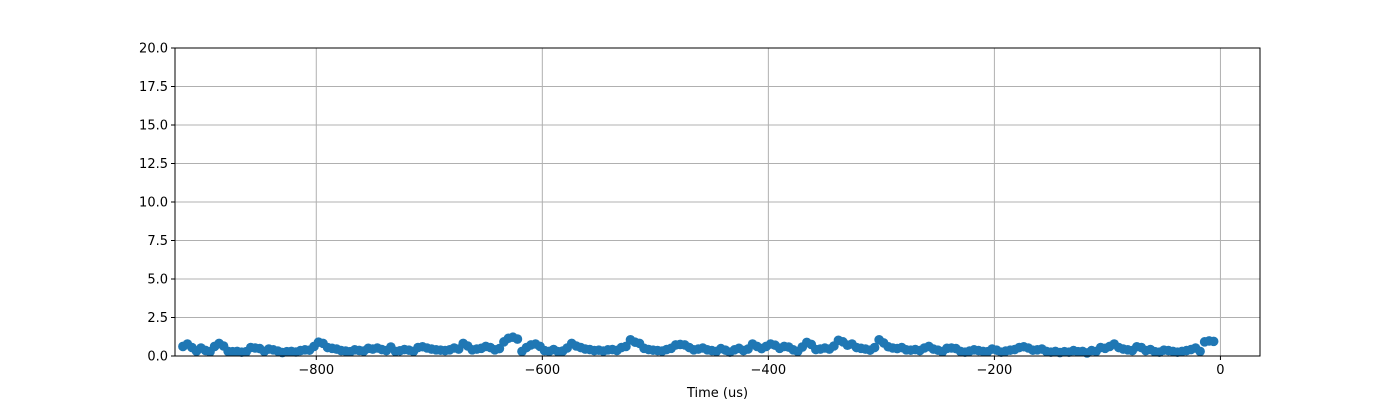 The image size is (1400, 400). What do you see at coordinates (1220, 370) in the screenshot?
I see `x-tick-label: 0` at bounding box center [1220, 370].